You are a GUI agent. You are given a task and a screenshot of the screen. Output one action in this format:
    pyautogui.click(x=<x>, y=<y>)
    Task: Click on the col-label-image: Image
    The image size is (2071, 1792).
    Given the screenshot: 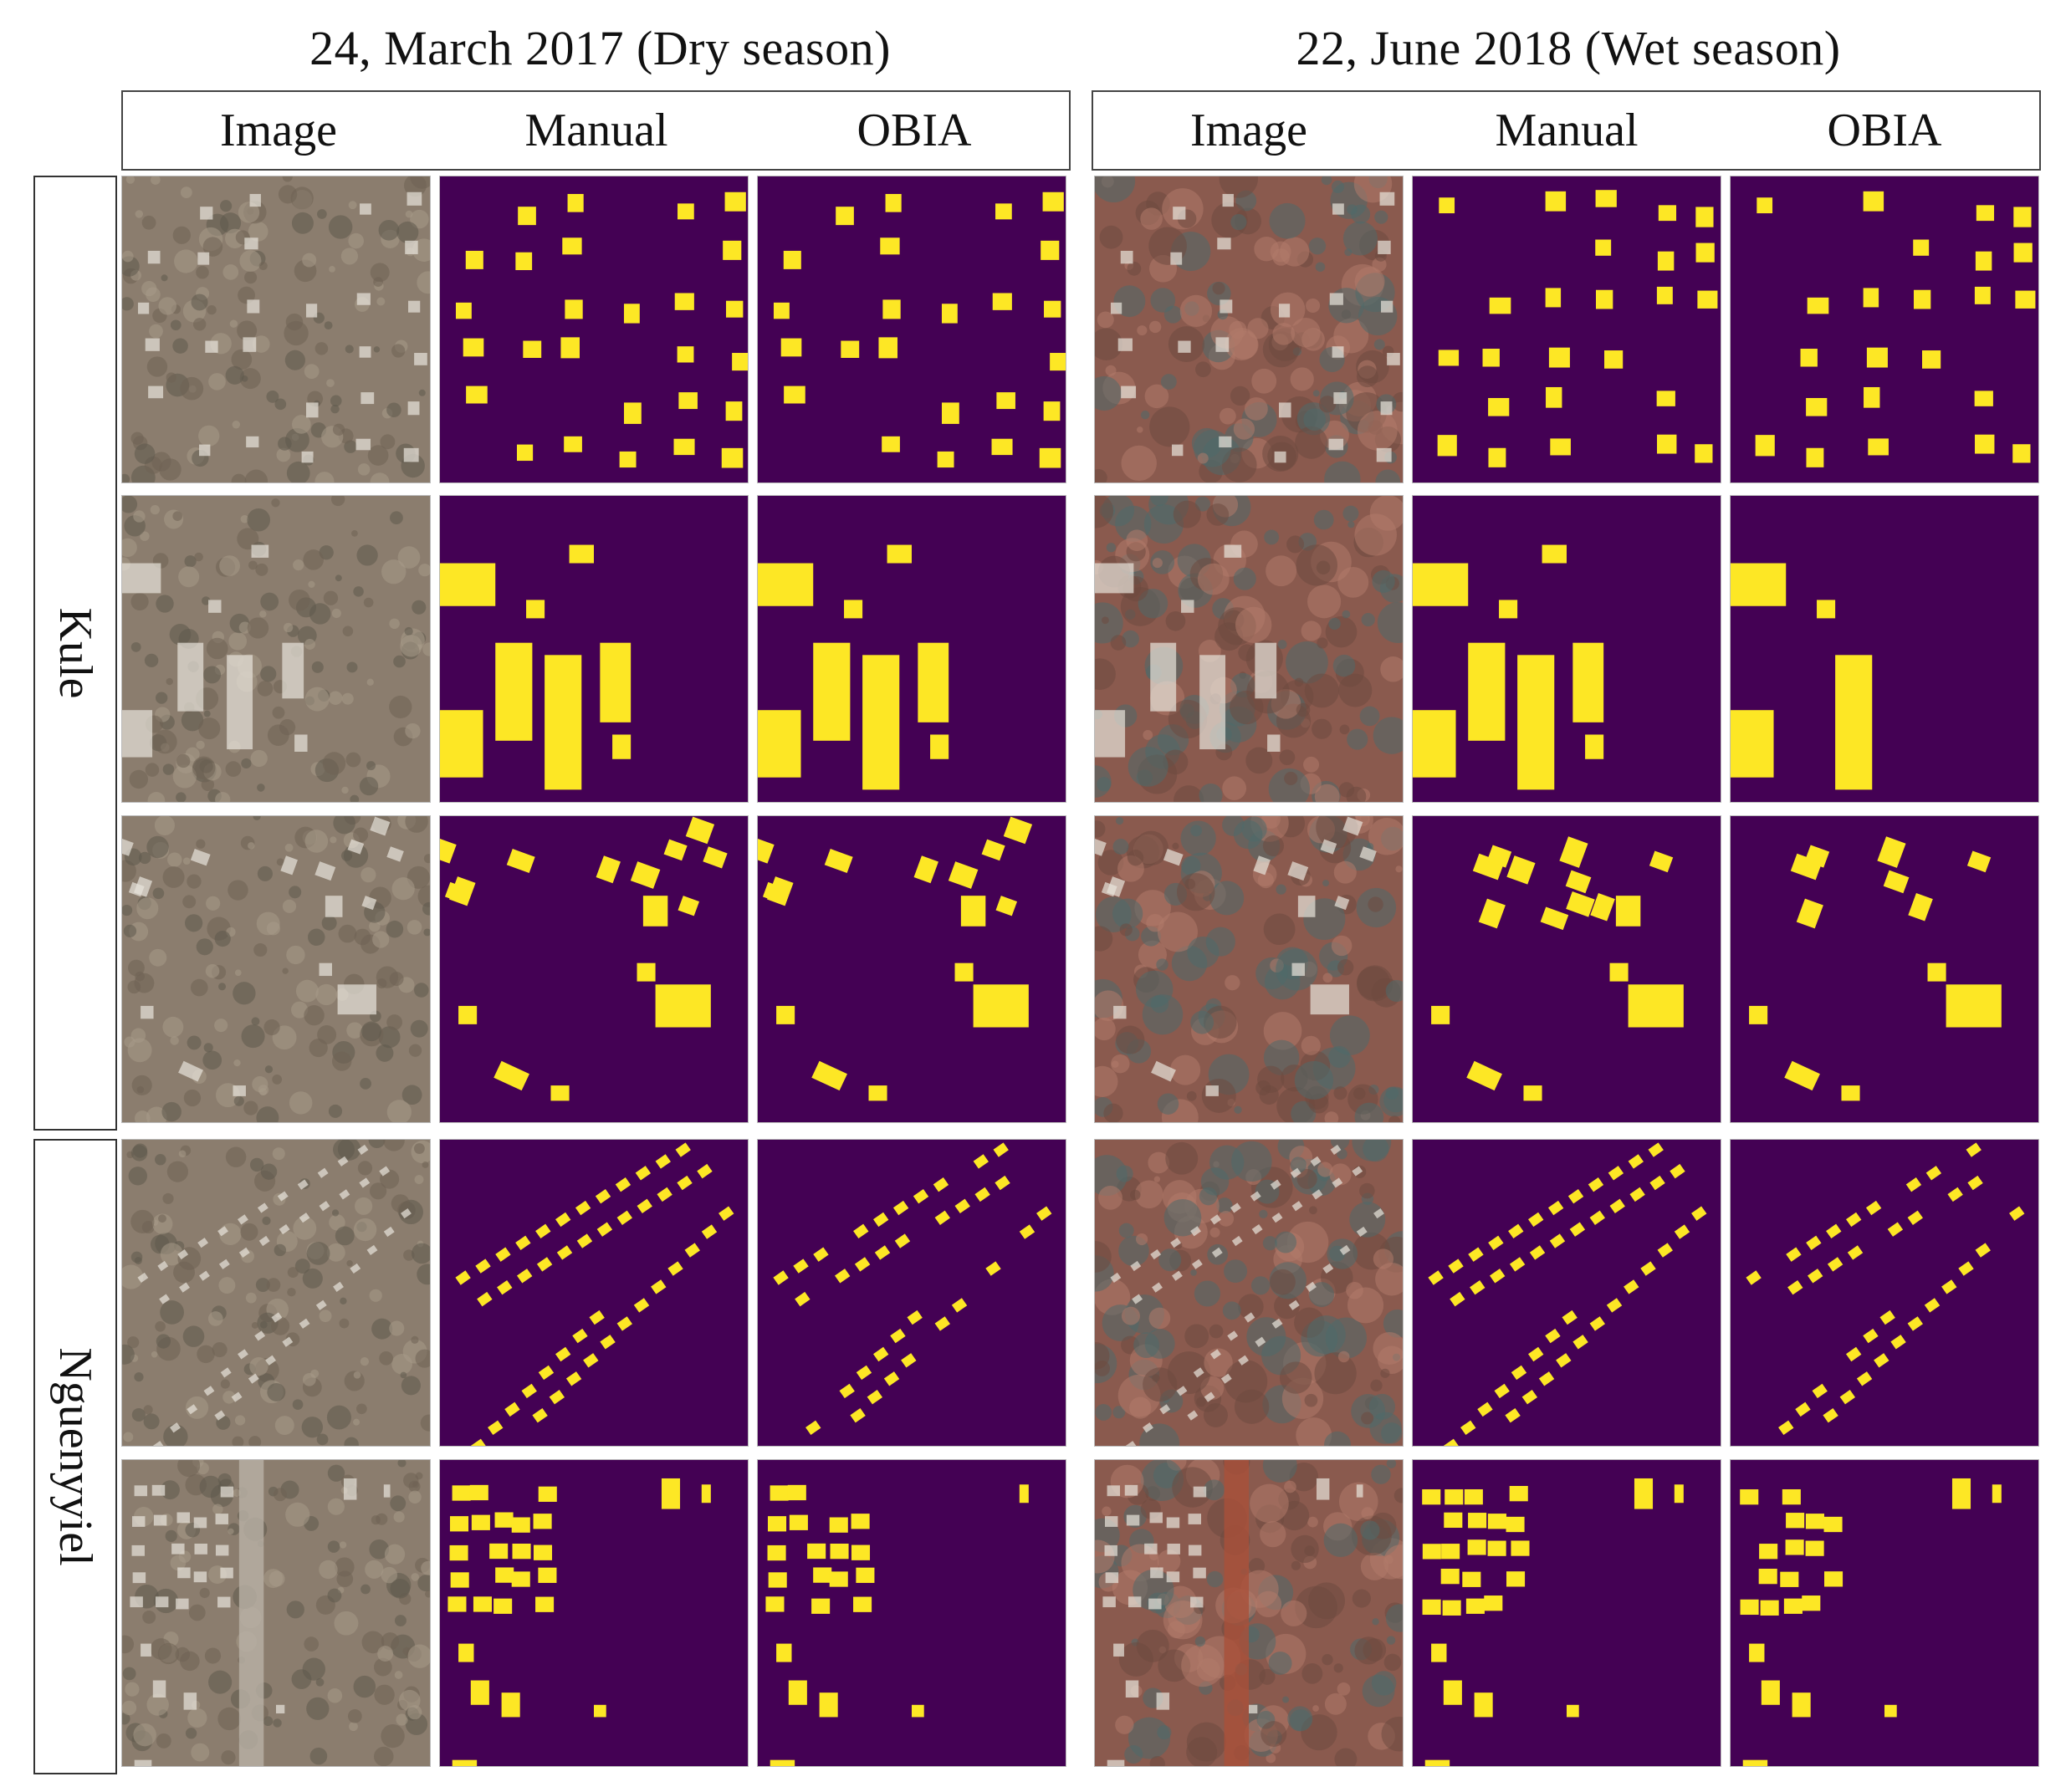 What is the action you would take?
    pyautogui.click(x=1248, y=130)
    